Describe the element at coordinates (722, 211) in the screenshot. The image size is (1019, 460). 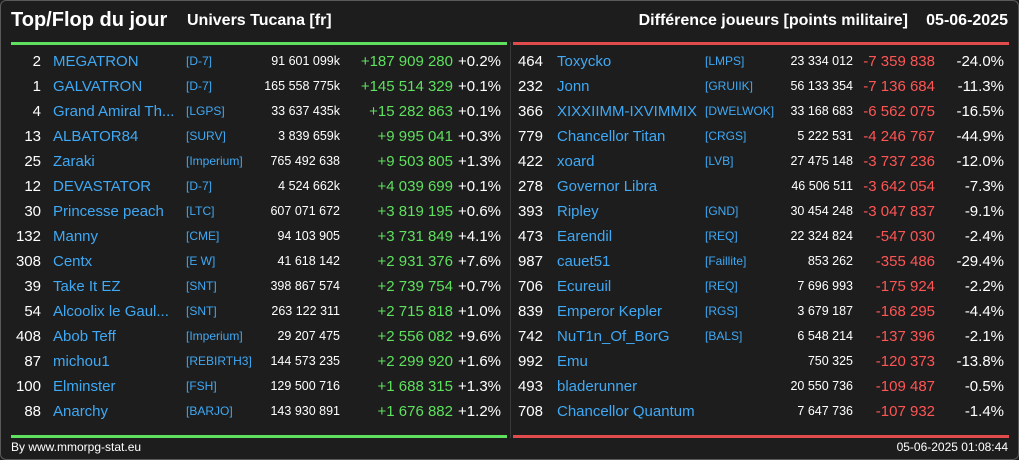
I see `alliance-tag-link: [GND]` at that location.